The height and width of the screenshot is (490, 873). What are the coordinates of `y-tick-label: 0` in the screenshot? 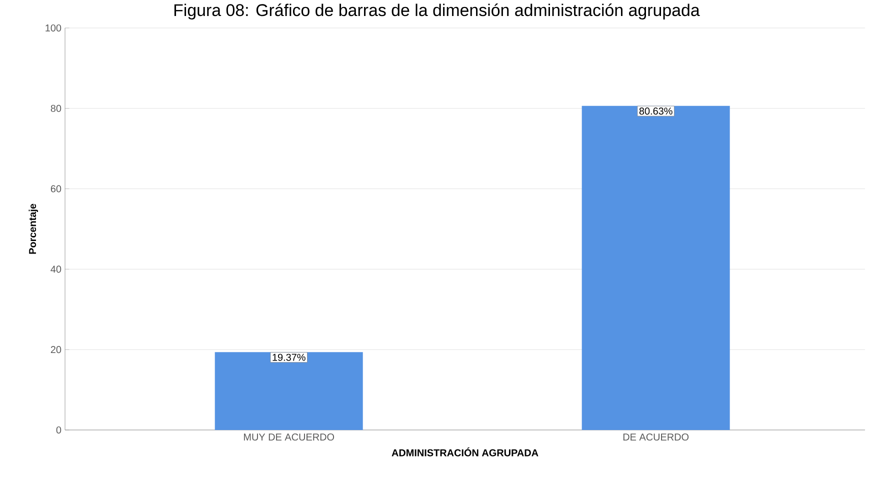 It's located at (59, 430).